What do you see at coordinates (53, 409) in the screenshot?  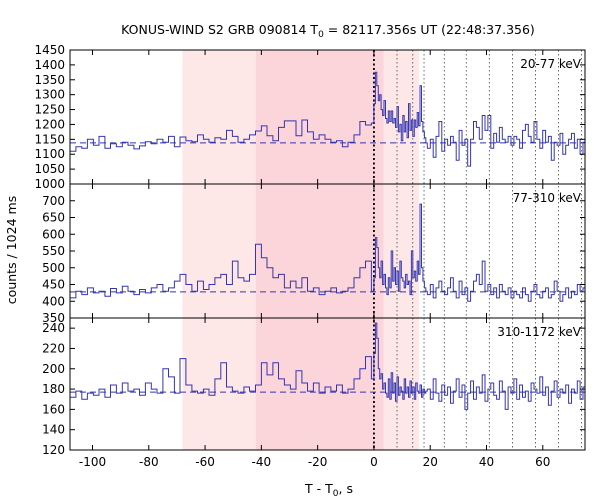 I see `y-tick-label: 160` at bounding box center [53, 409].